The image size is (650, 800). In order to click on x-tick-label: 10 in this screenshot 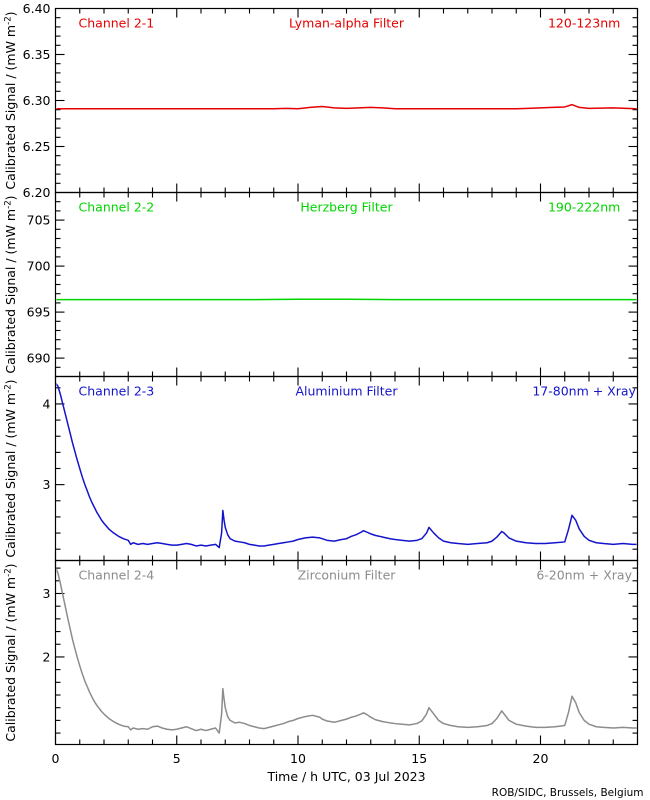, I will do `click(298, 758)`.